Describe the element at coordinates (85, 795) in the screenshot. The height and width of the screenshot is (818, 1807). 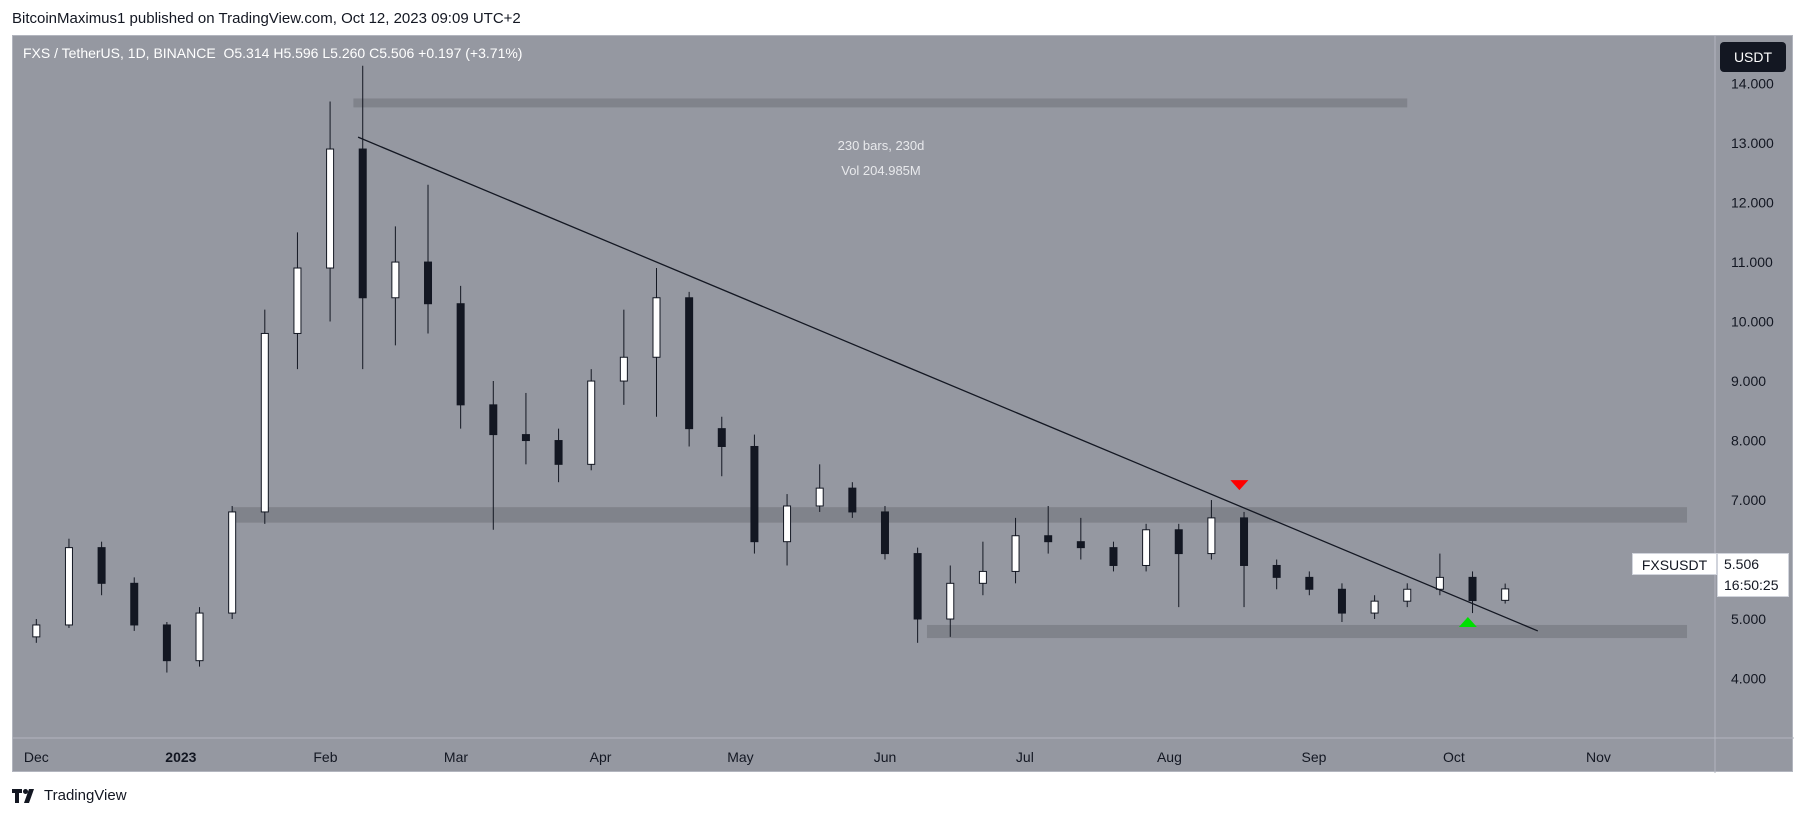
I see `footer-brand: TradingView` at that location.